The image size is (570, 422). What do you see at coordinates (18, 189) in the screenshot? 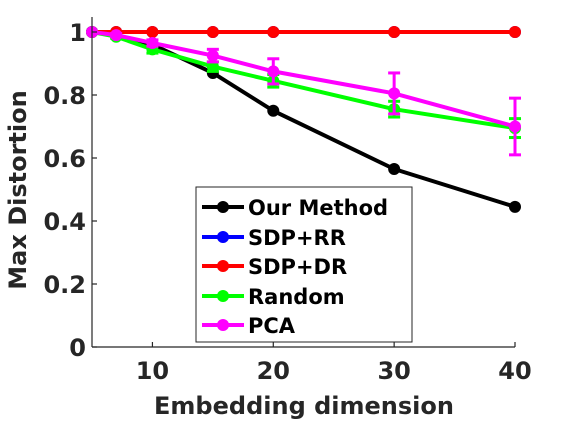
I see `y-axis-label: Max Distortion` at bounding box center [18, 189].